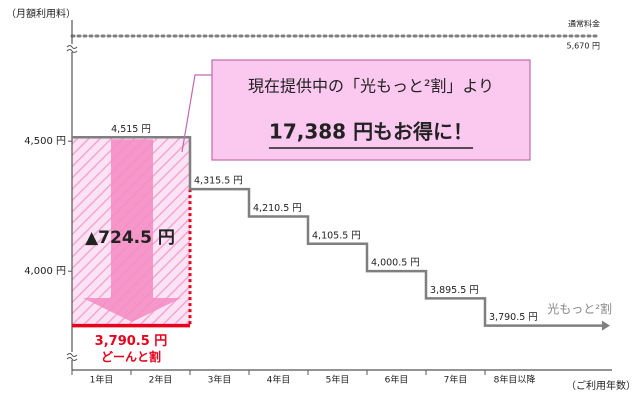 The image size is (640, 401). I want to click on savings-arrow, so click(132, 230).